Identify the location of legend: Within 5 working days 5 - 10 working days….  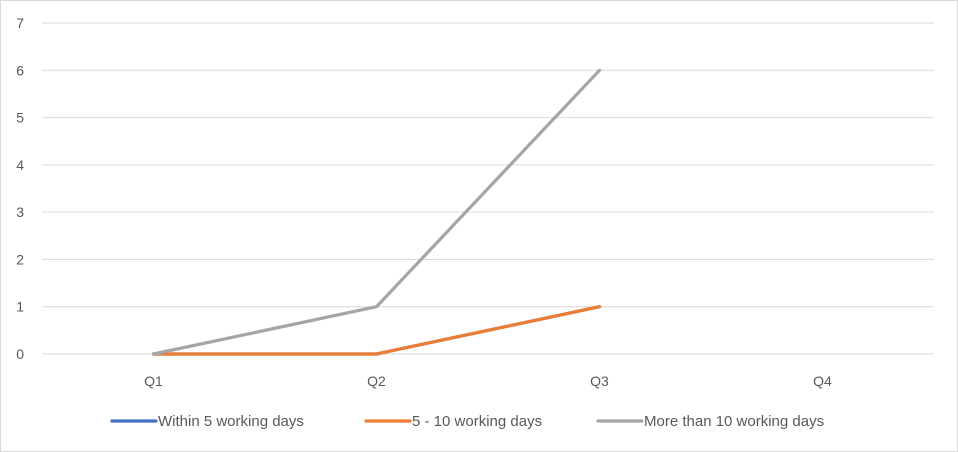
(467, 421).